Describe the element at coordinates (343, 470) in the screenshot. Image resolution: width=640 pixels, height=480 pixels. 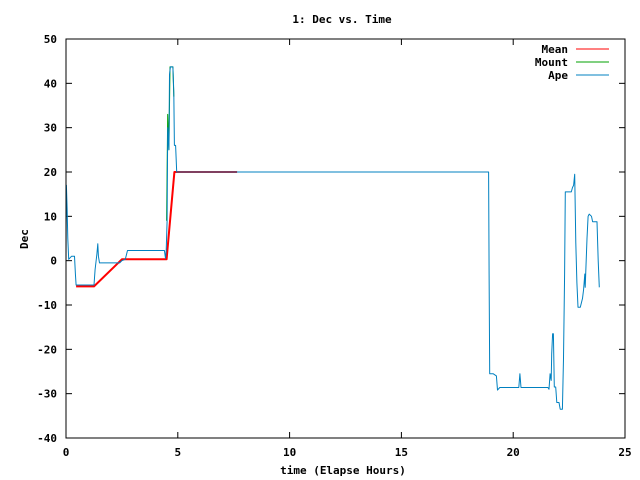
I see `x-axis-label: time (Elapse Hours)` at that location.